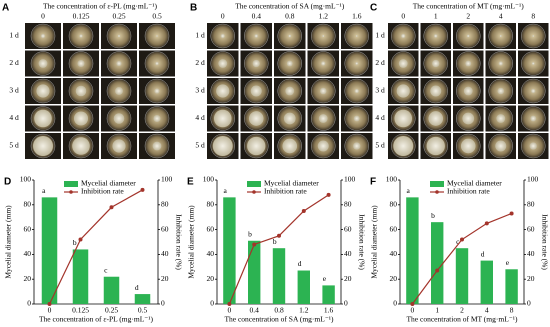 This screenshot has height=327, width=550. Describe the element at coordinates (193, 8) in the screenshot. I see `panel-label: B` at that location.